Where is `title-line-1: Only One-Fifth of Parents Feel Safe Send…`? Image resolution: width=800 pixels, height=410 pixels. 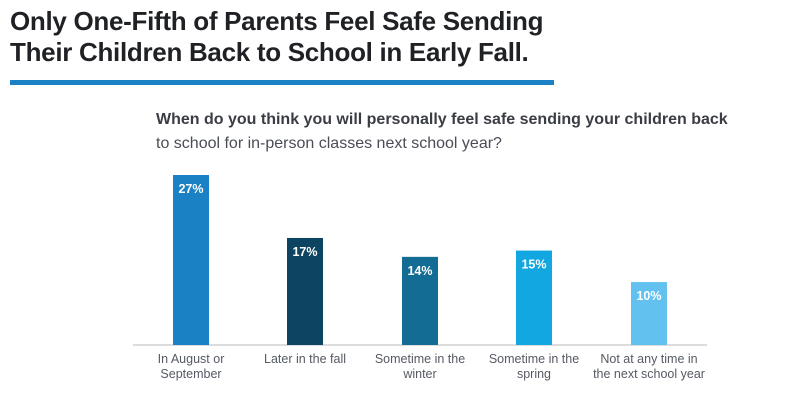 title-line-1: Only One-Fifth of Parents Feel Safe Send… is located at coordinates (277, 21).